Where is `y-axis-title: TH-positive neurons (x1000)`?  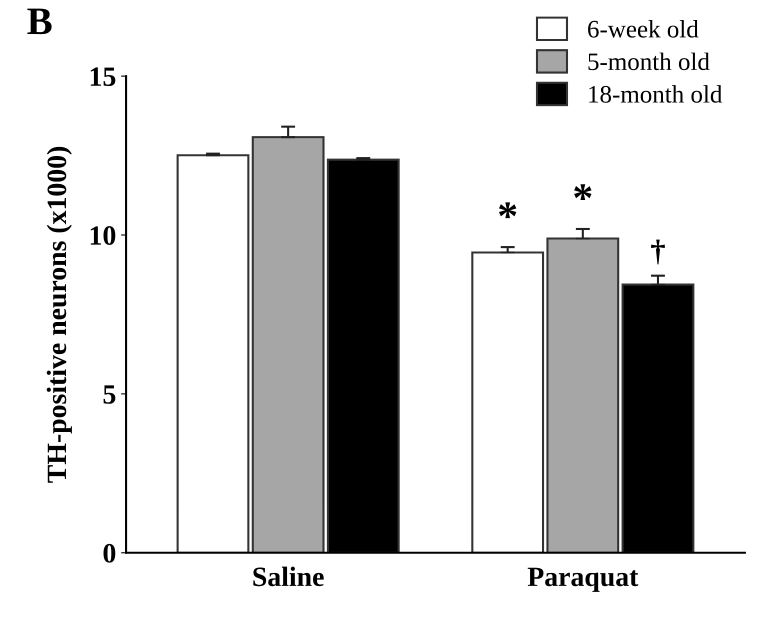 y-axis-title: TH-positive neurons (x1000) is located at coordinates (59, 314).